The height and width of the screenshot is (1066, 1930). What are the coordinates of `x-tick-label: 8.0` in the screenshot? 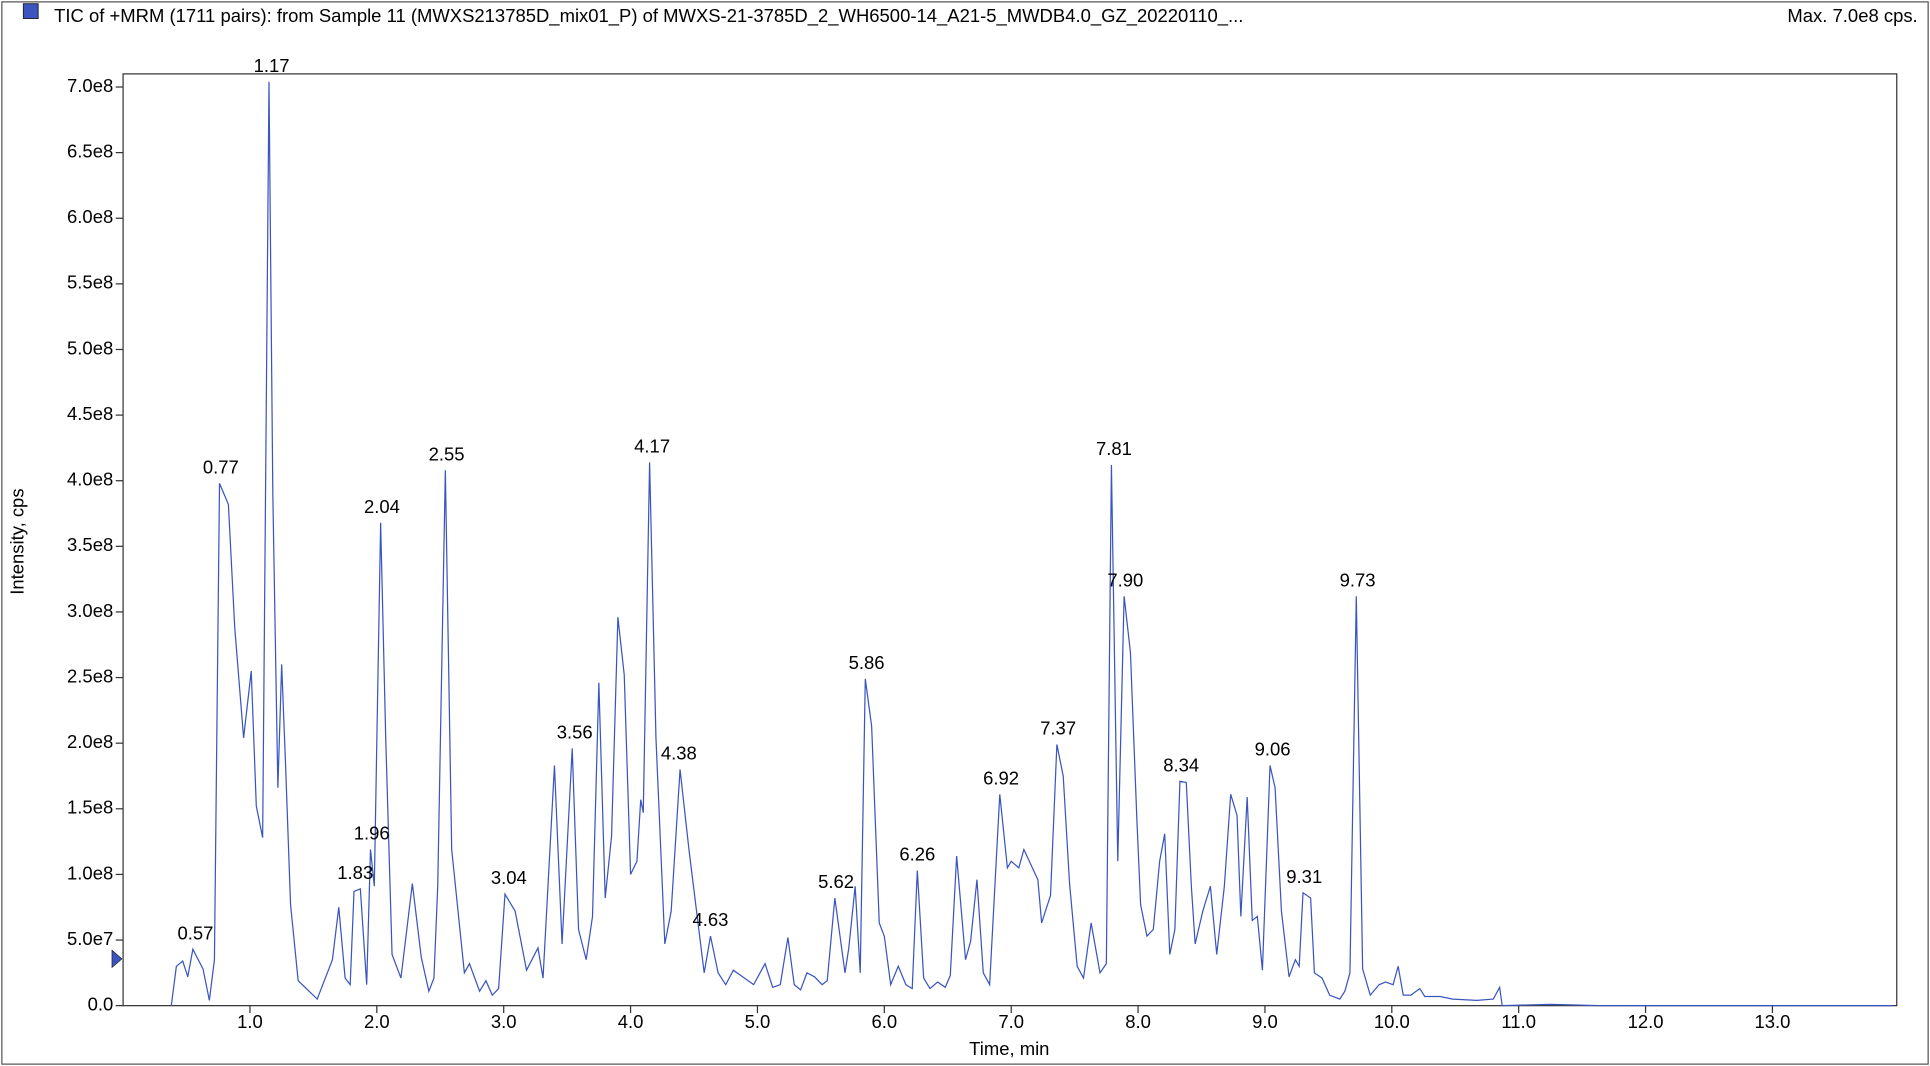 It's located at (1138, 1021).